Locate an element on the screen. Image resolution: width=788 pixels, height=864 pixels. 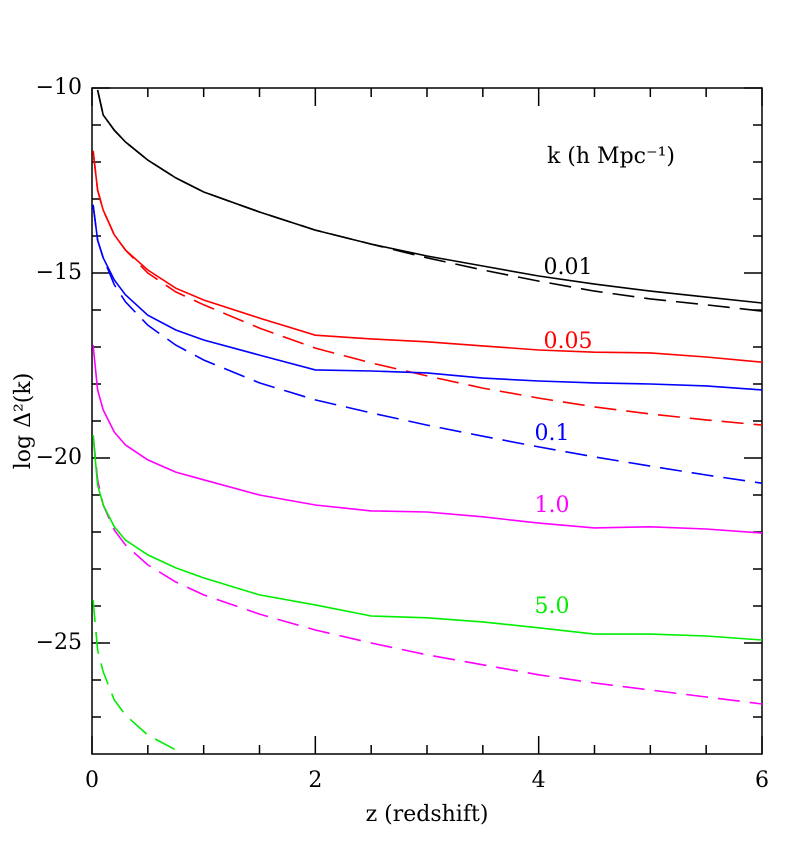
annotation: 0.1 is located at coordinates (552, 433).